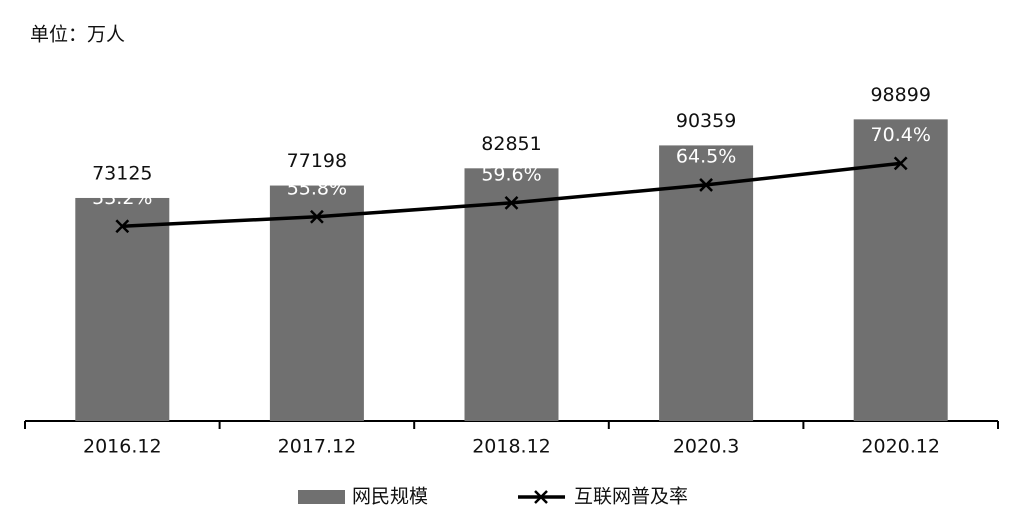 The width and height of the screenshot is (1011, 517). I want to click on x-tick-label: 2020.3, so click(706, 447).